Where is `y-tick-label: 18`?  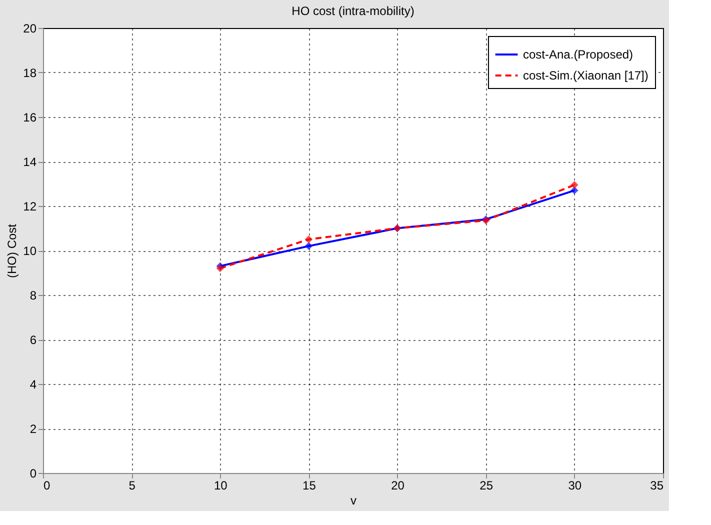
y-tick-label: 18 is located at coordinates (30, 73).